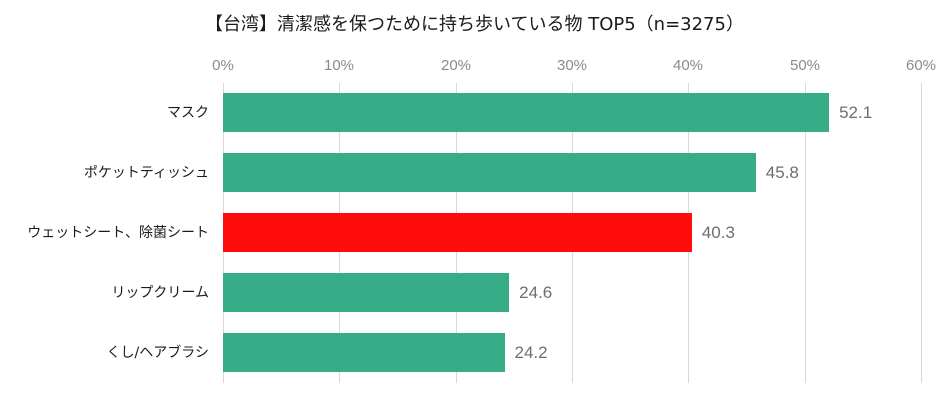 This screenshot has width=949, height=403. Describe the element at coordinates (688, 65) in the screenshot. I see `x-tick-label: 40%` at that location.